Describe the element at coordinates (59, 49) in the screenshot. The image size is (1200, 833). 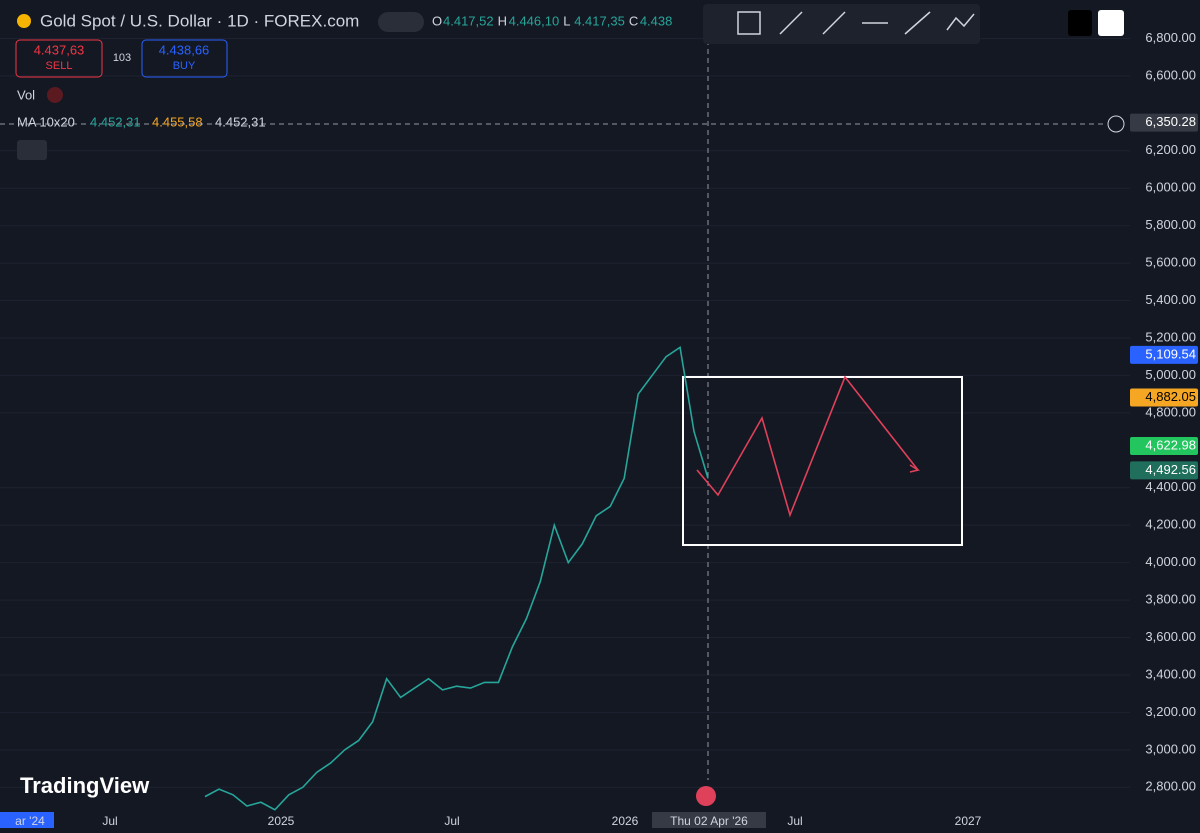
I see `sell-price: 4.437,63` at that location.